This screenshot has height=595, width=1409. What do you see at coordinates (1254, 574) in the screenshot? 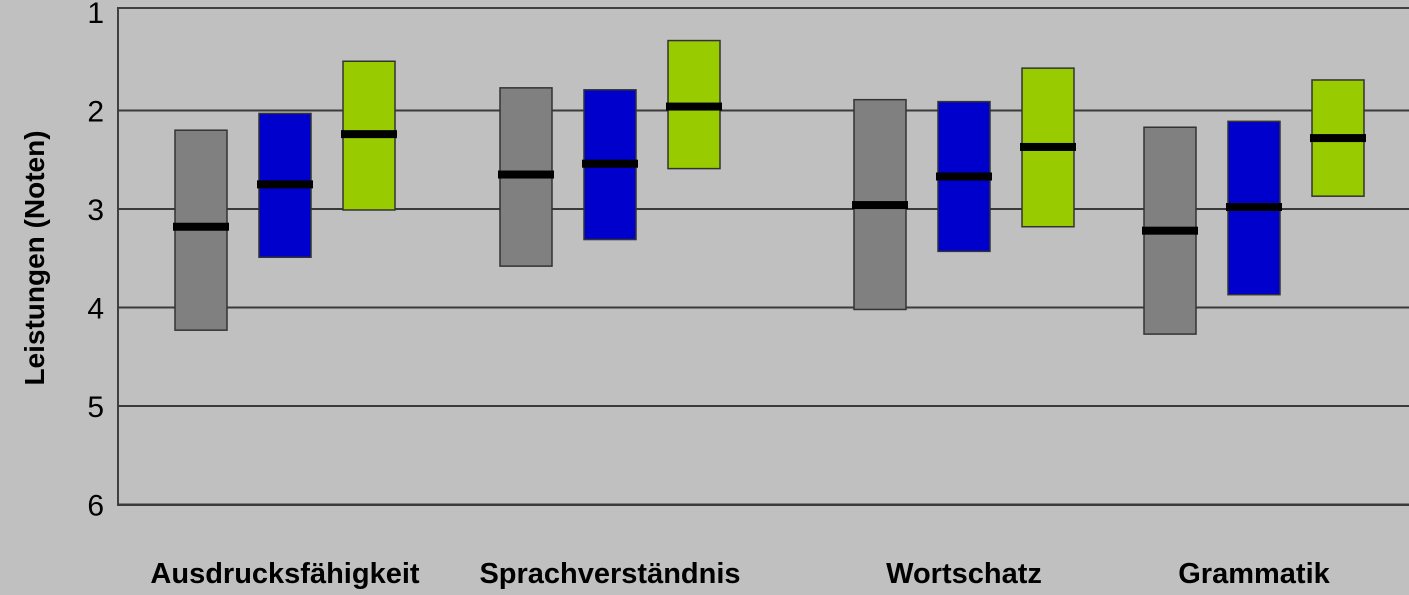
I see `category-label: Grammatik` at bounding box center [1254, 574].